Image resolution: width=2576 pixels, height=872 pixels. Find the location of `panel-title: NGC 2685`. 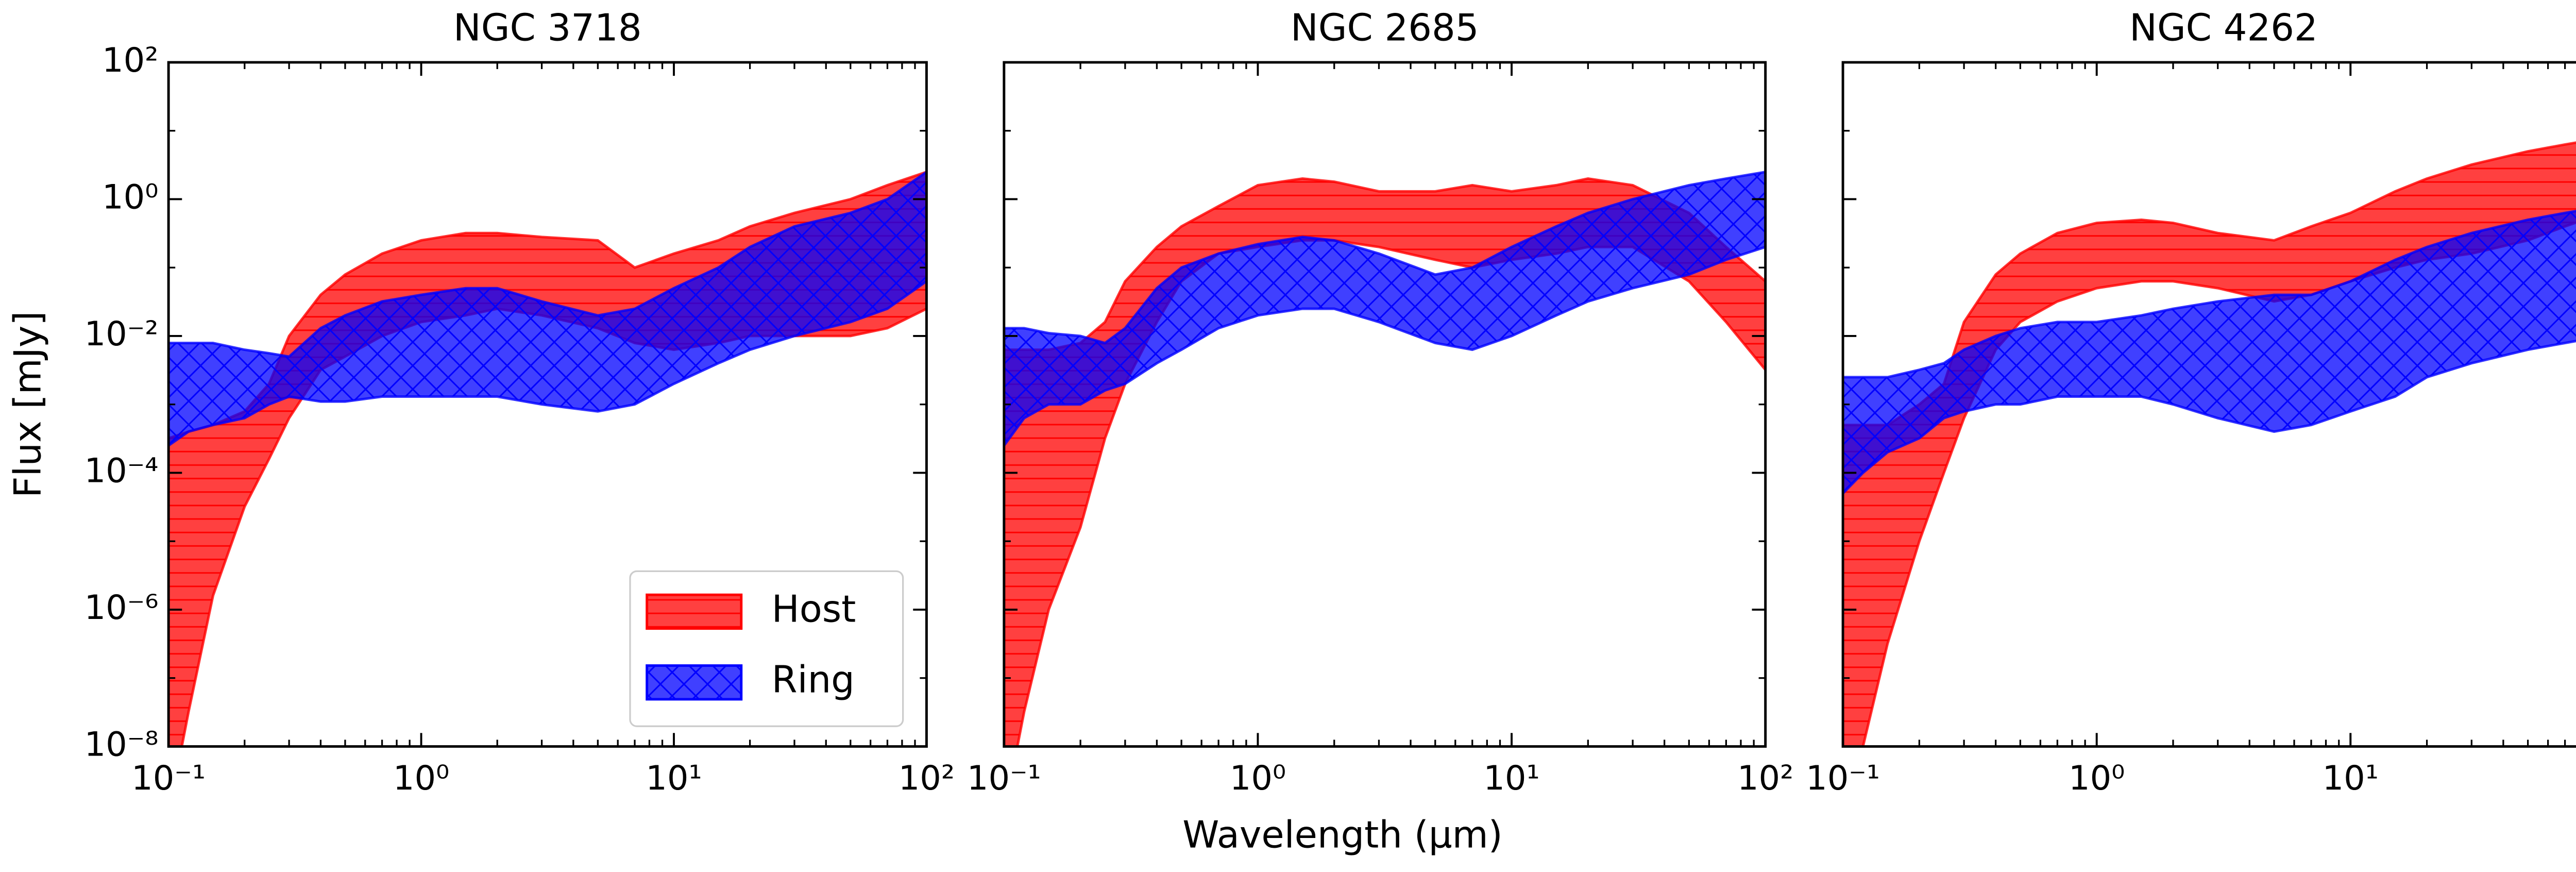

panel-title: NGC 2685 is located at coordinates (1385, 27).